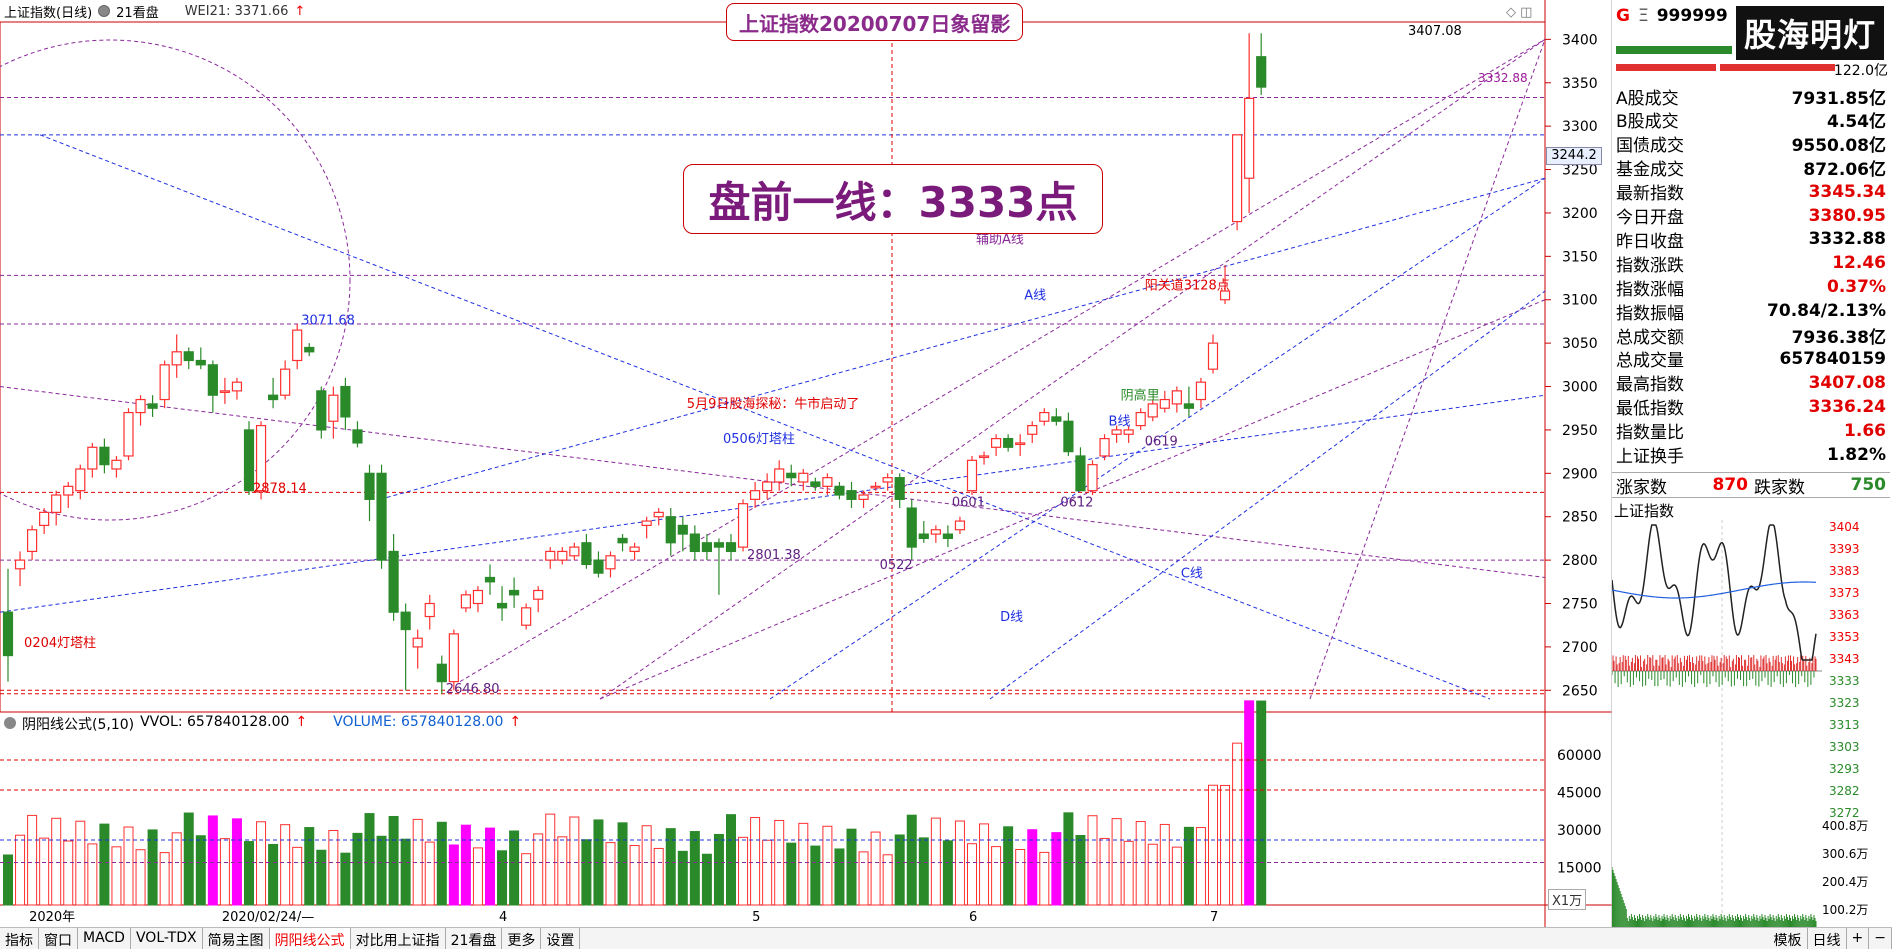 The height and width of the screenshot is (949, 1892). What do you see at coordinates (58, 938) in the screenshot?
I see `bottom-tab: 窗口` at bounding box center [58, 938].